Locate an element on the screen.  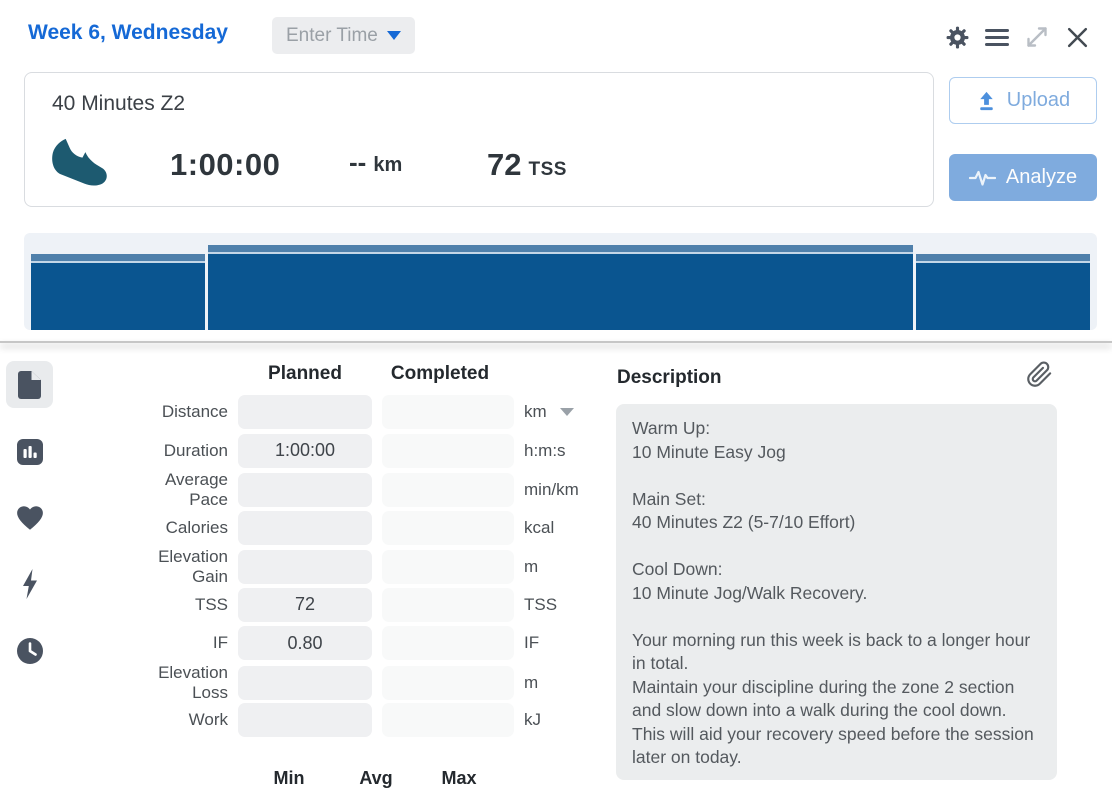
clock-icon is located at coordinates (30, 651).